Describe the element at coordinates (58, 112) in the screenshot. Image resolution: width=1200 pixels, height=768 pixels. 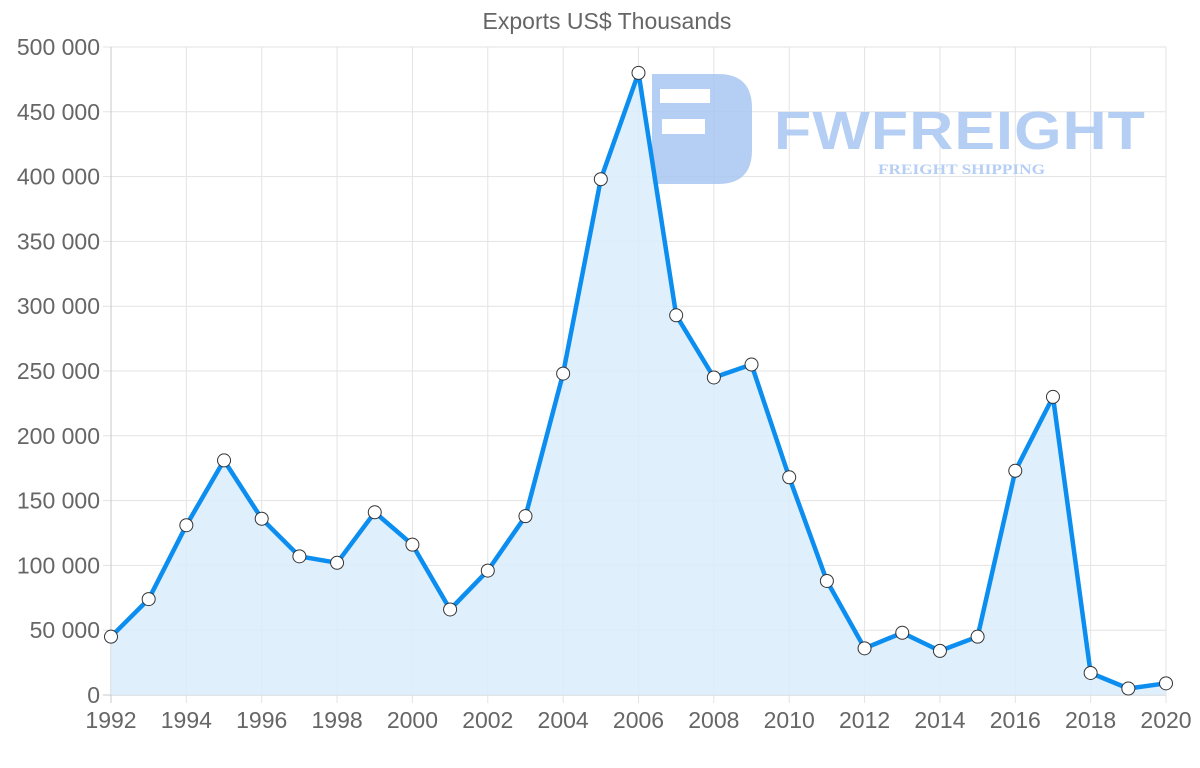
I see `y-tick-label: 450 000` at that location.